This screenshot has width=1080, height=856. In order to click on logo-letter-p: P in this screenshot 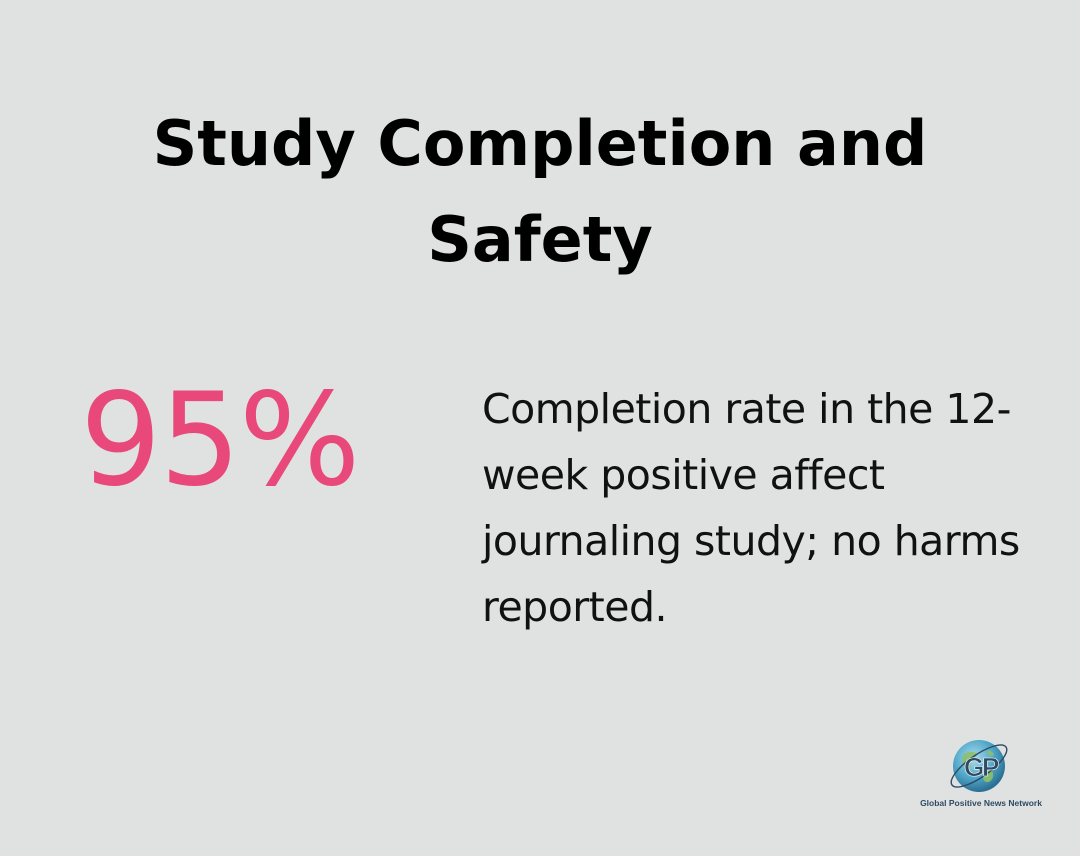, I will do `click(990, 767)`.